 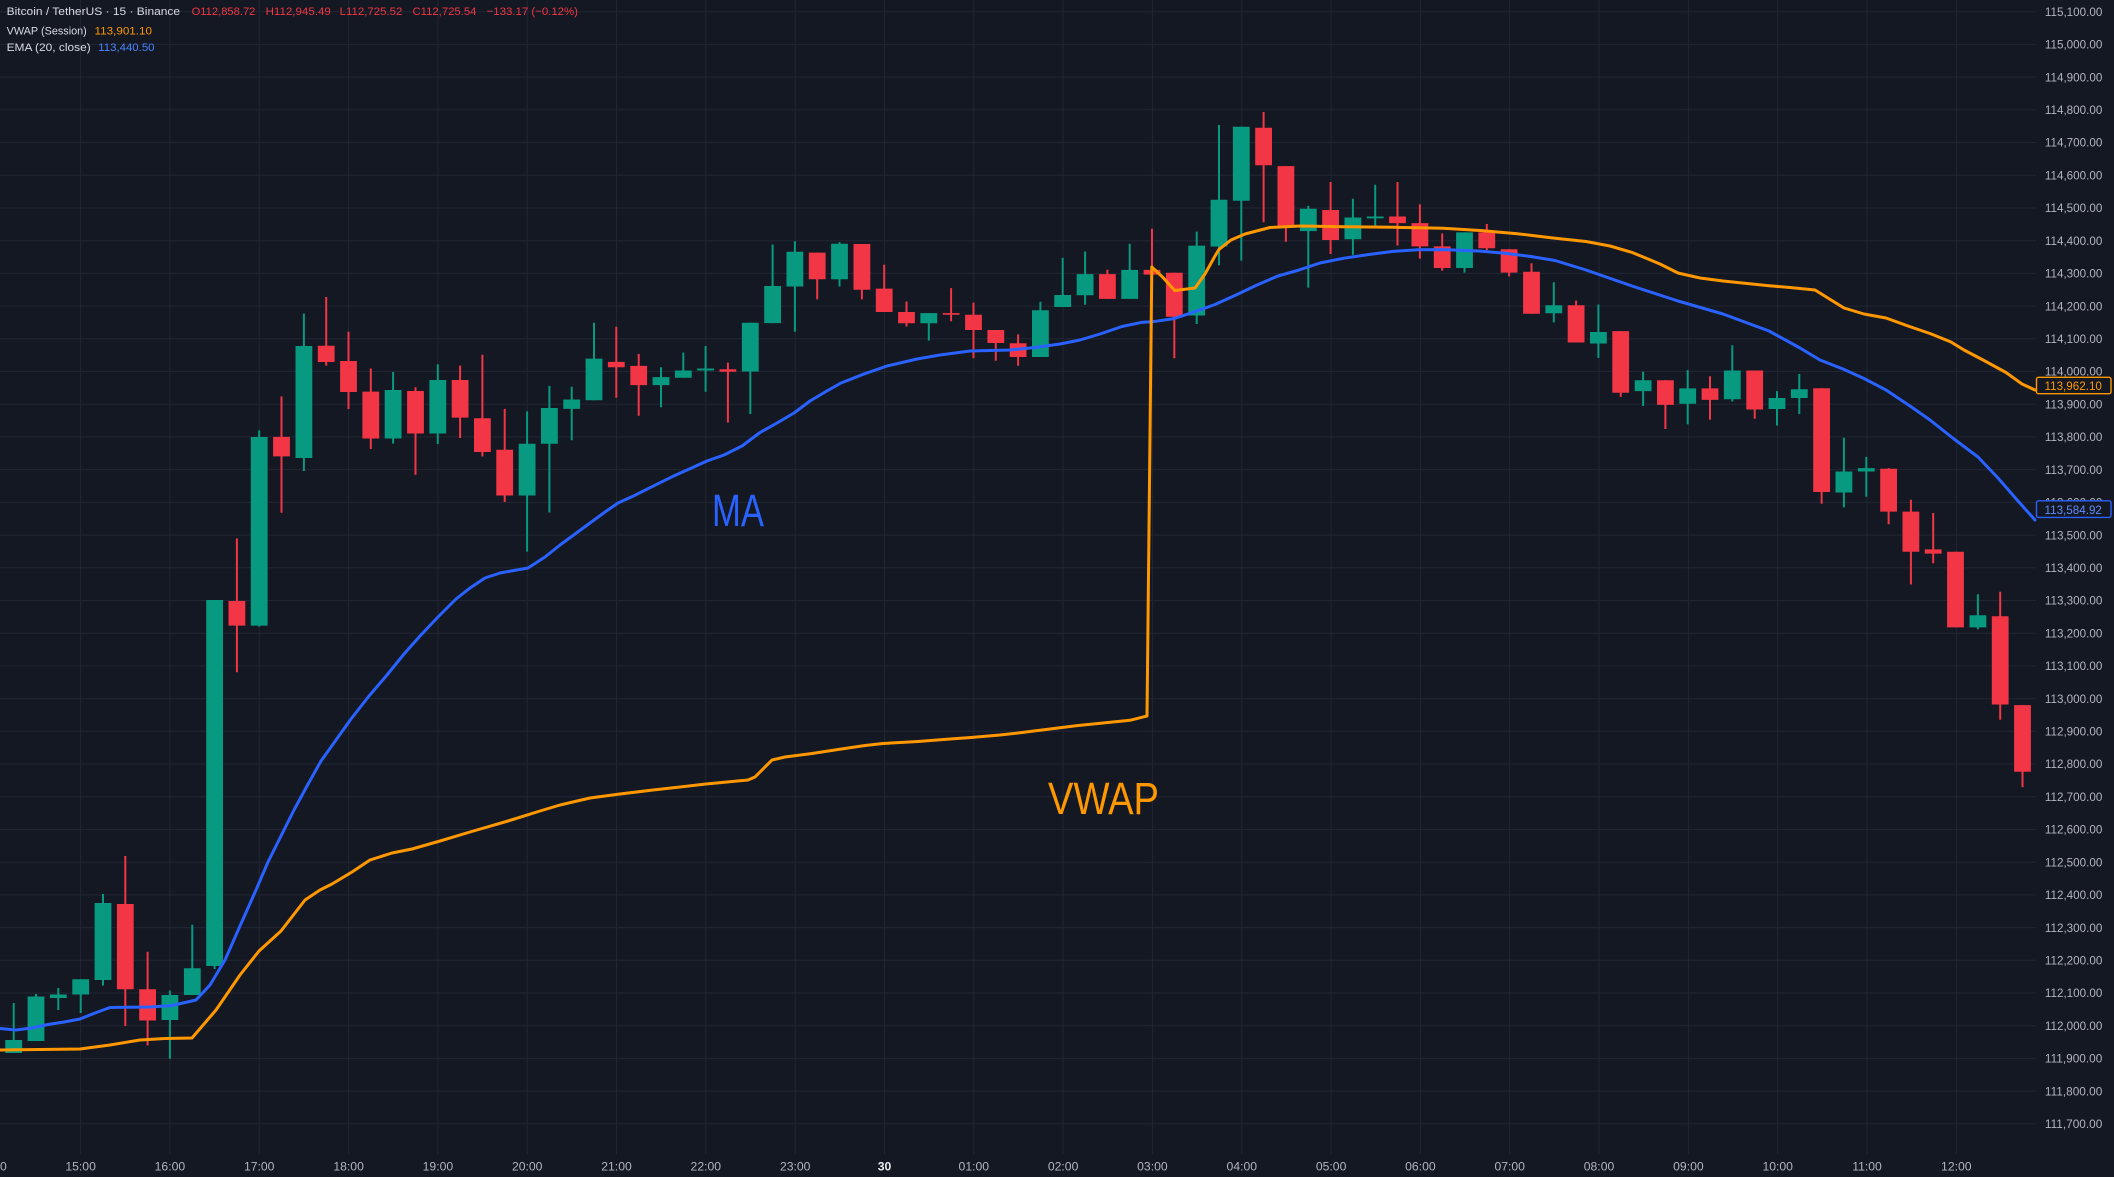 What do you see at coordinates (170, 1167) in the screenshot?
I see `svg-text: 16:00` at bounding box center [170, 1167].